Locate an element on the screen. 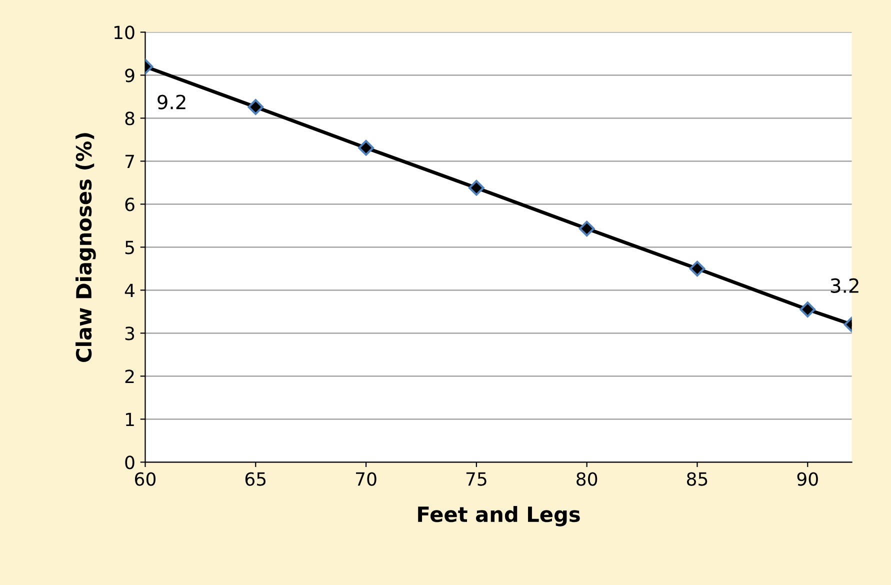 The image size is (891, 585). y-axis-title: Claw Diagnoses (%) is located at coordinates (86, 247).